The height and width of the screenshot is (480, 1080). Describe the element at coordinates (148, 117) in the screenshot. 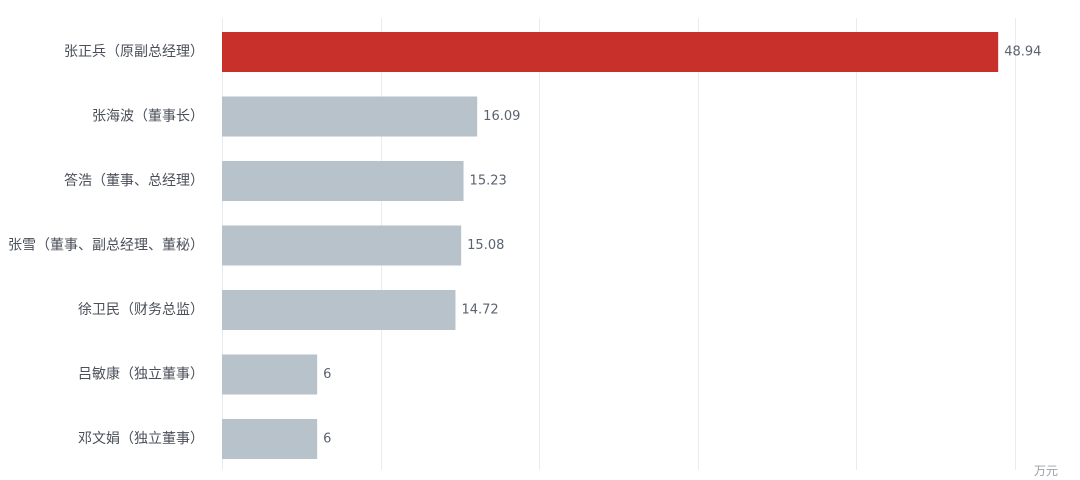

I see `category-label-1: 张海波（董事长）` at that location.